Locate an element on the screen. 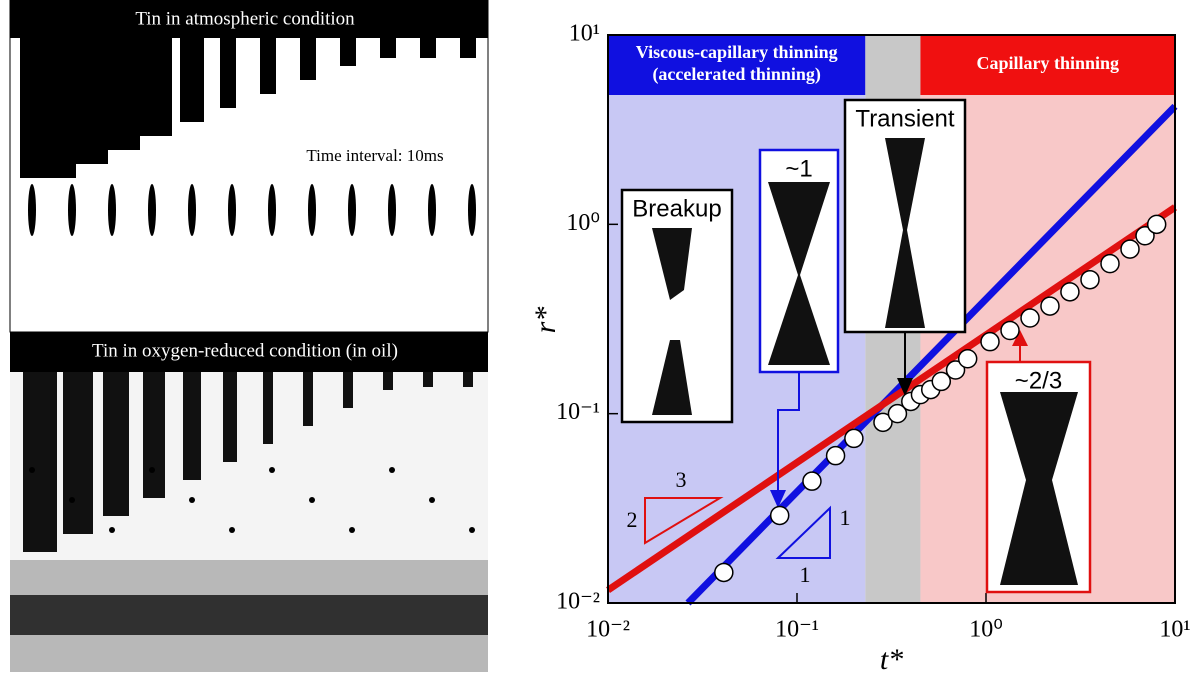 This screenshot has width=1200, height=690. time-note: Time interval: 10ms is located at coordinates (374, 155).